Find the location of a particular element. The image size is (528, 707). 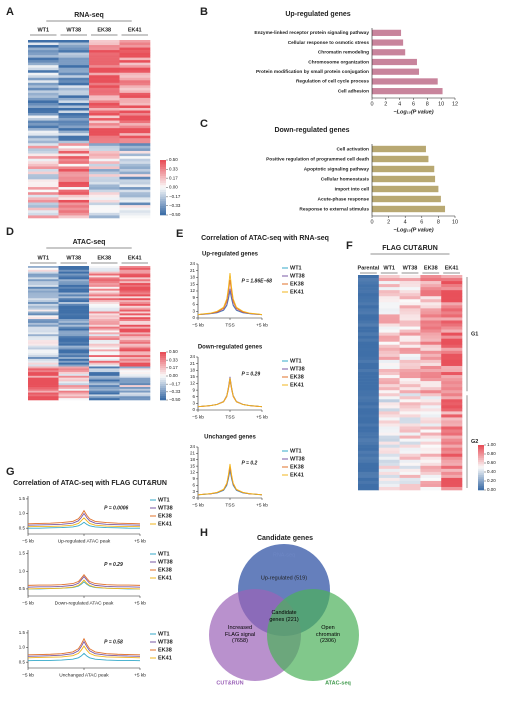

x-tick-label: 2 is located at coordinates (385, 104).